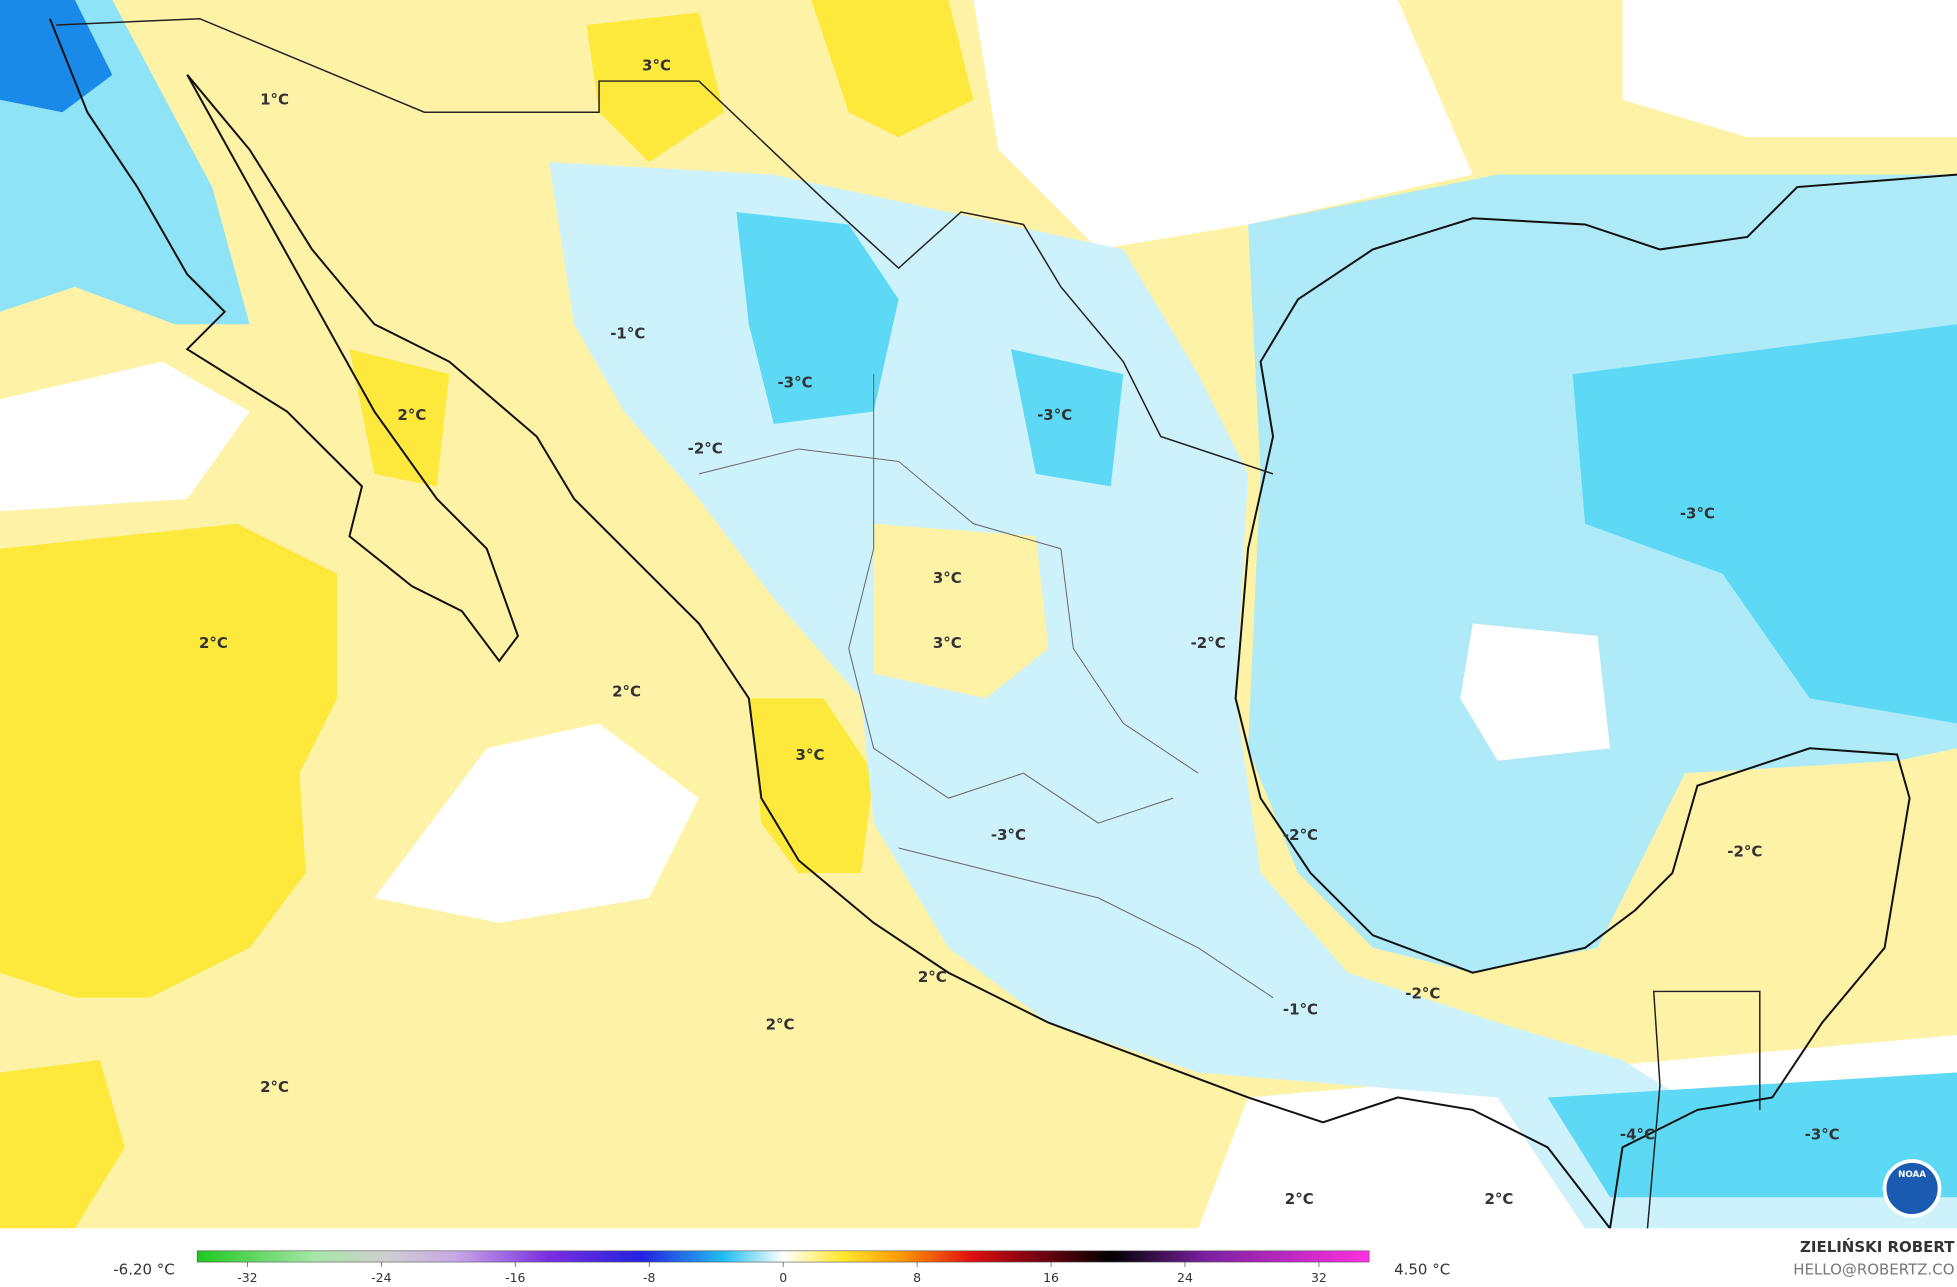  Describe the element at coordinates (247, 1277) in the screenshot. I see `colorbar-tick-label: -32` at that location.